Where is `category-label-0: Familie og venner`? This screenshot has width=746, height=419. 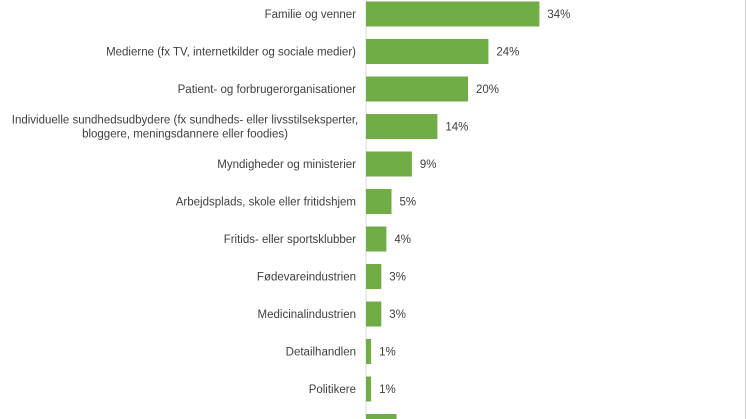 category-label-0: Familie og venner is located at coordinates (311, 15).